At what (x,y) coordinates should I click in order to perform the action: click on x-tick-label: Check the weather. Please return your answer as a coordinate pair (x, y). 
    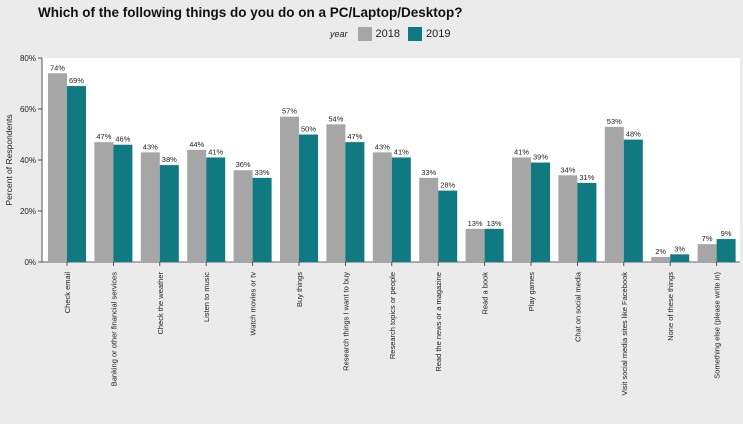
    Looking at the image, I should click on (160, 303).